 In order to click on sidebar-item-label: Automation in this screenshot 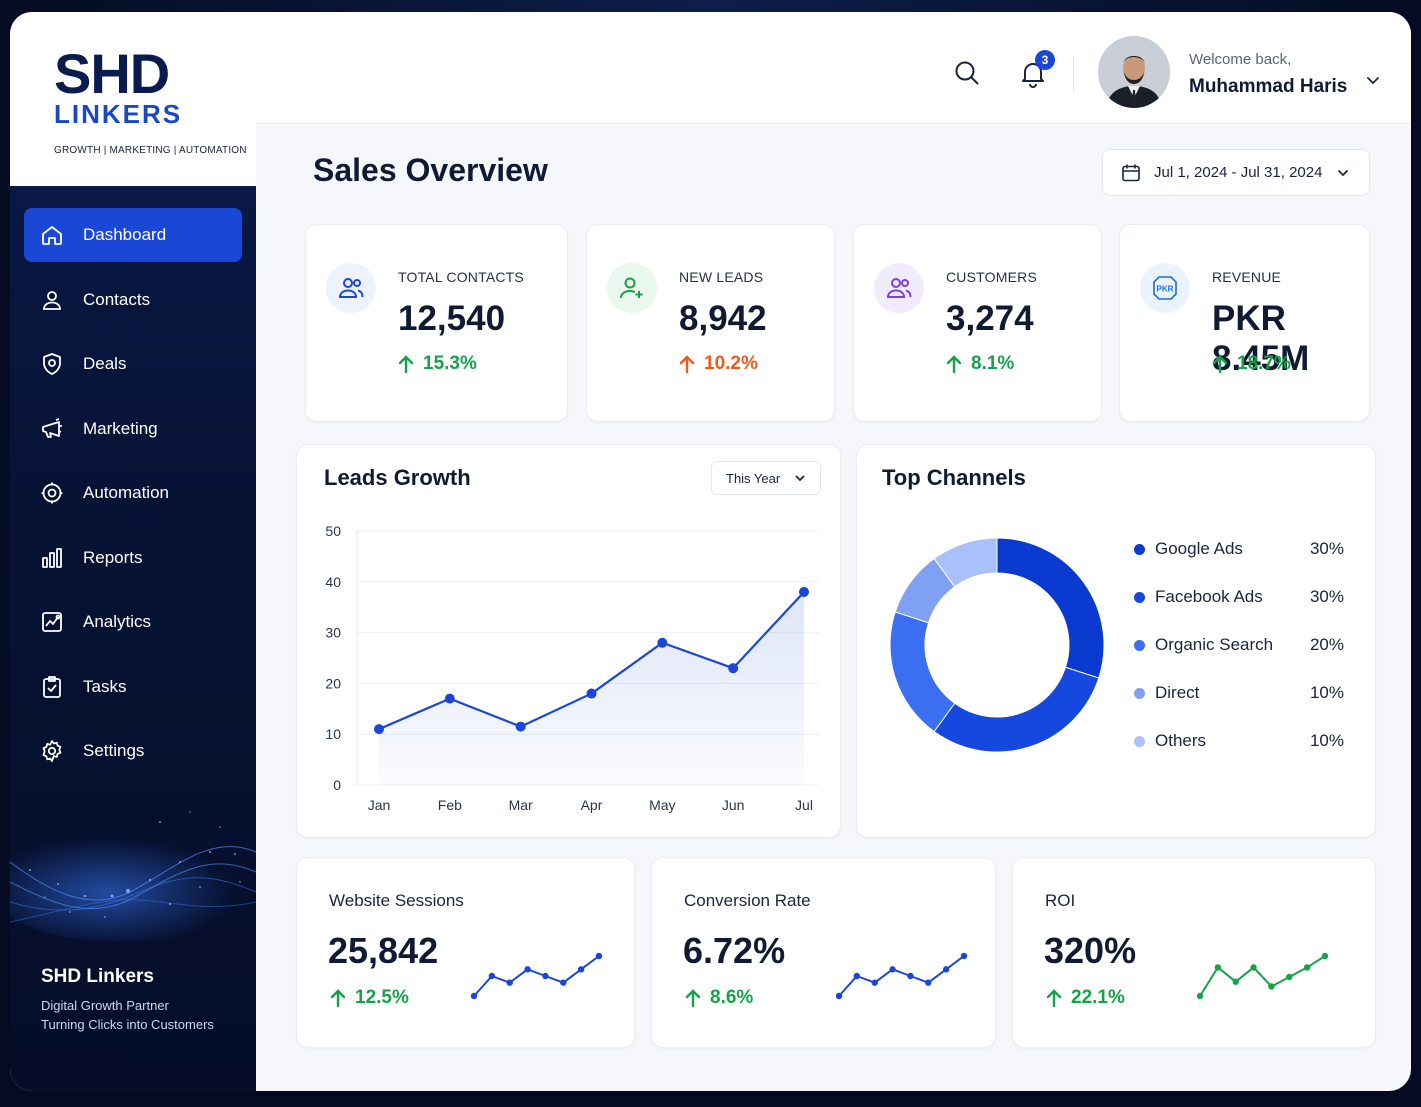, I will do `click(126, 492)`.